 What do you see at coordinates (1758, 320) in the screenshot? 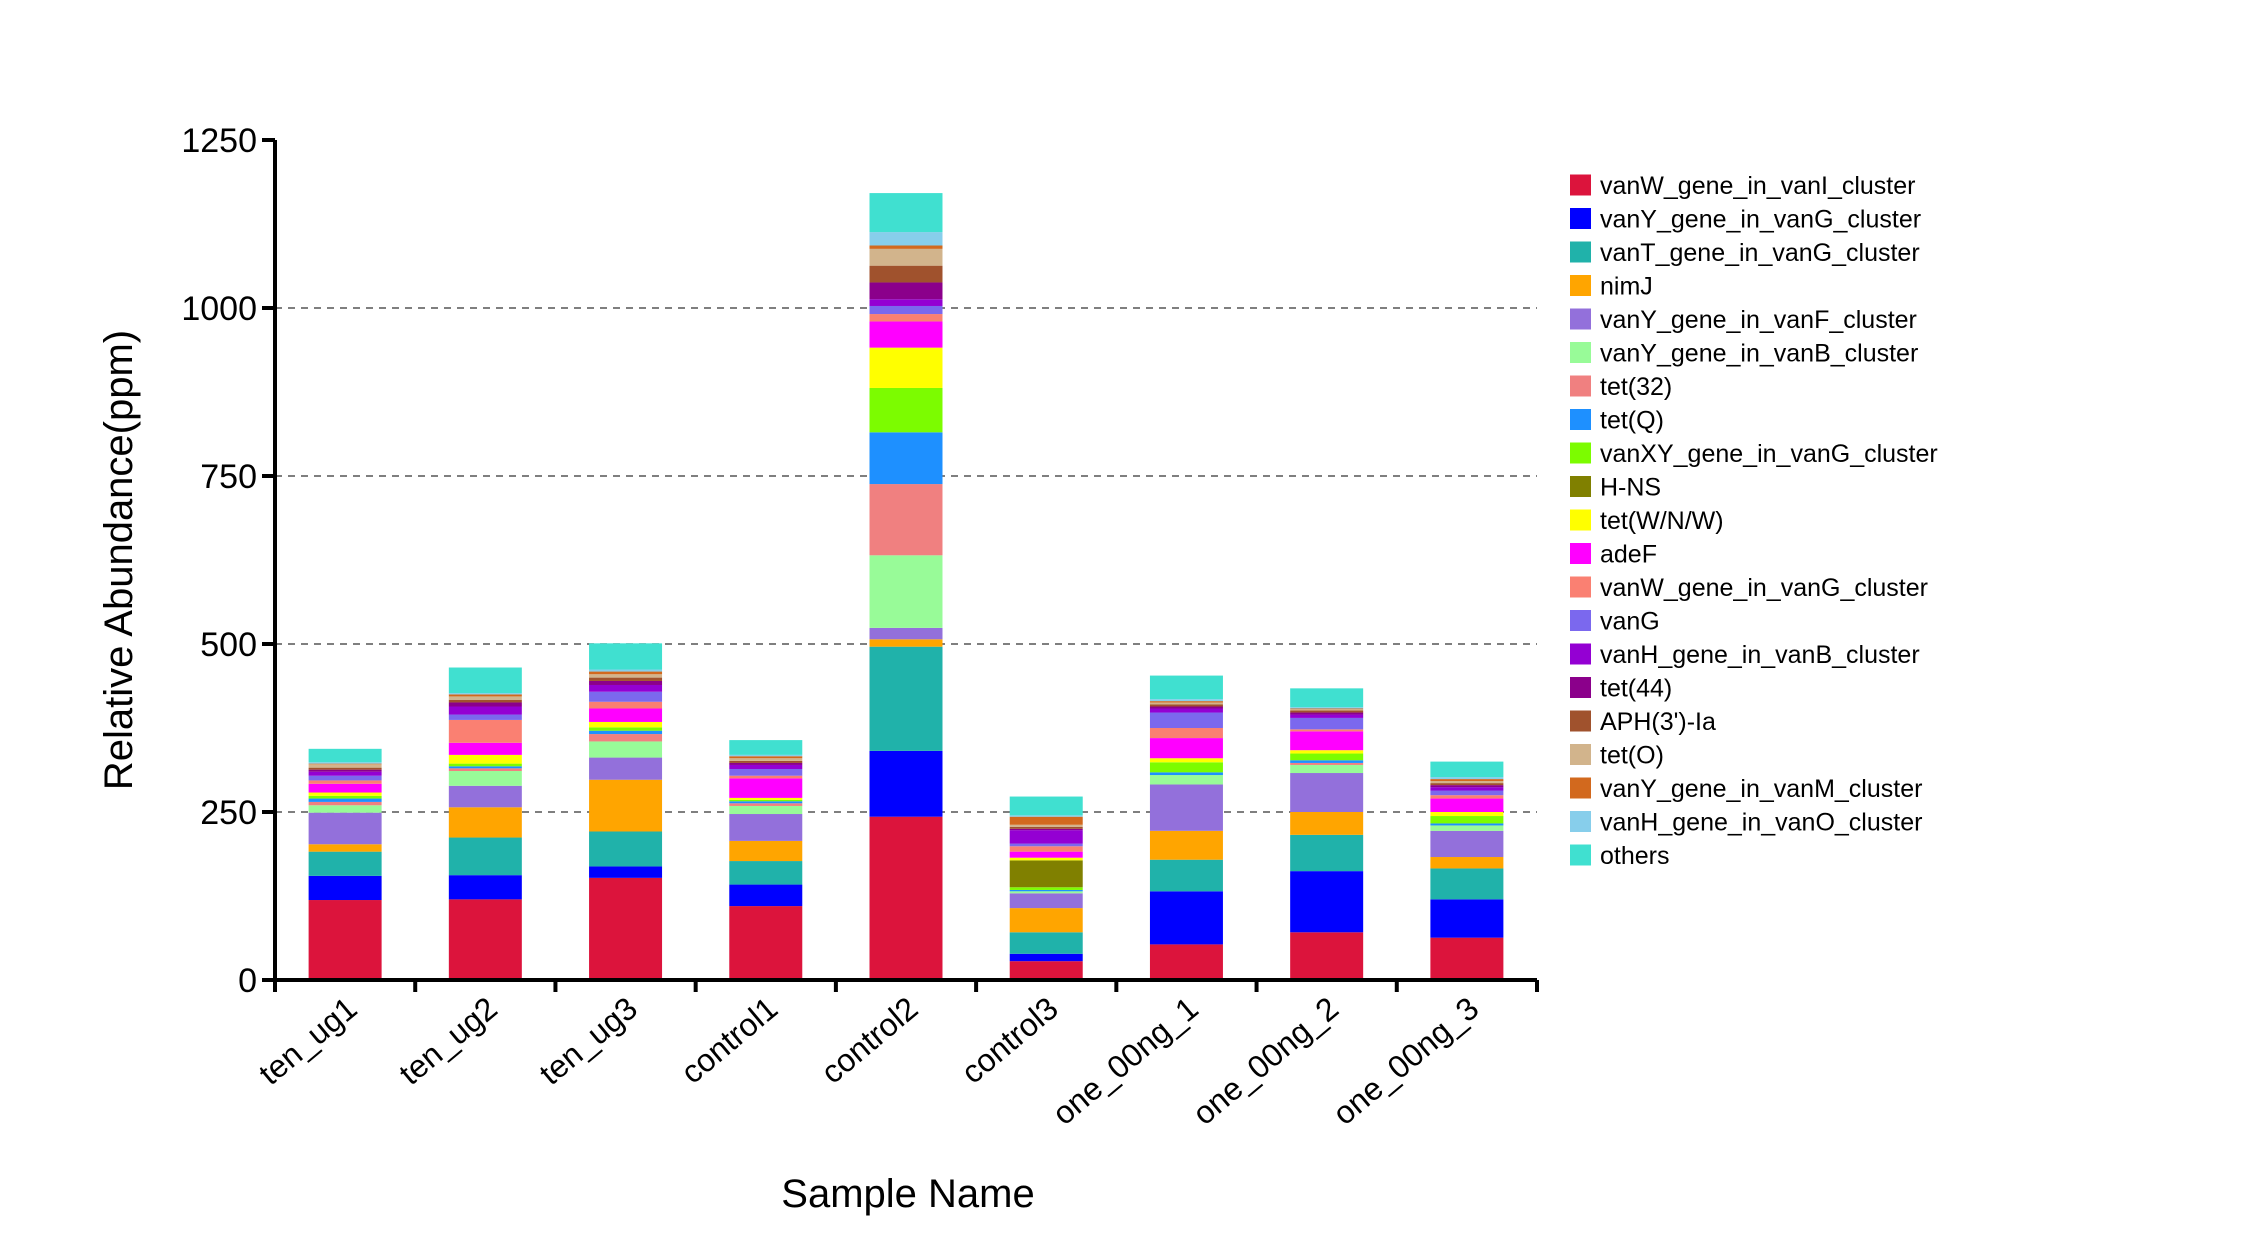
I see `legend-label: vanY_gene_in_vanF_cluster` at bounding box center [1758, 320].